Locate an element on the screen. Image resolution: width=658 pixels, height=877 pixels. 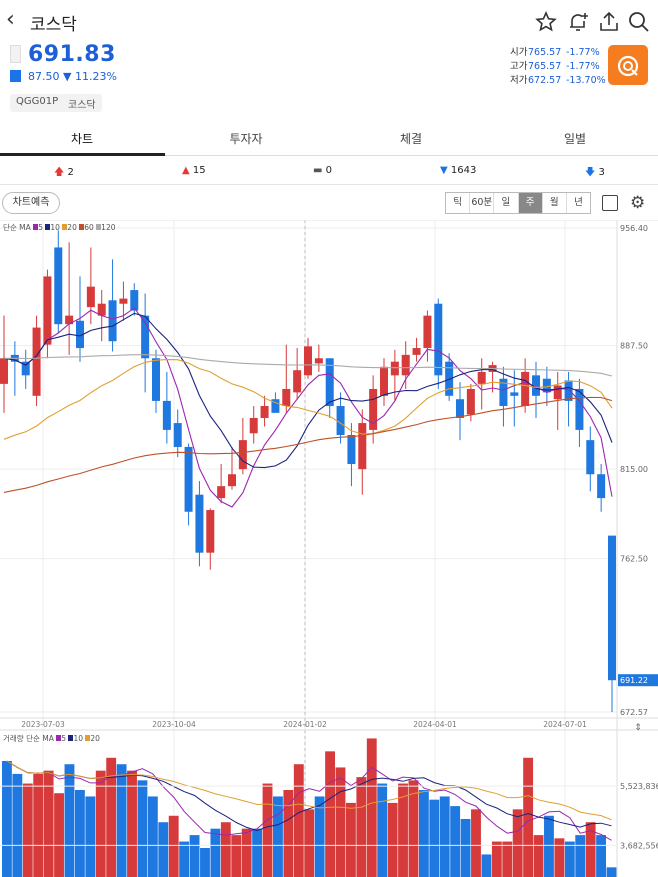
ma20-line is located at coordinates (308, 399).